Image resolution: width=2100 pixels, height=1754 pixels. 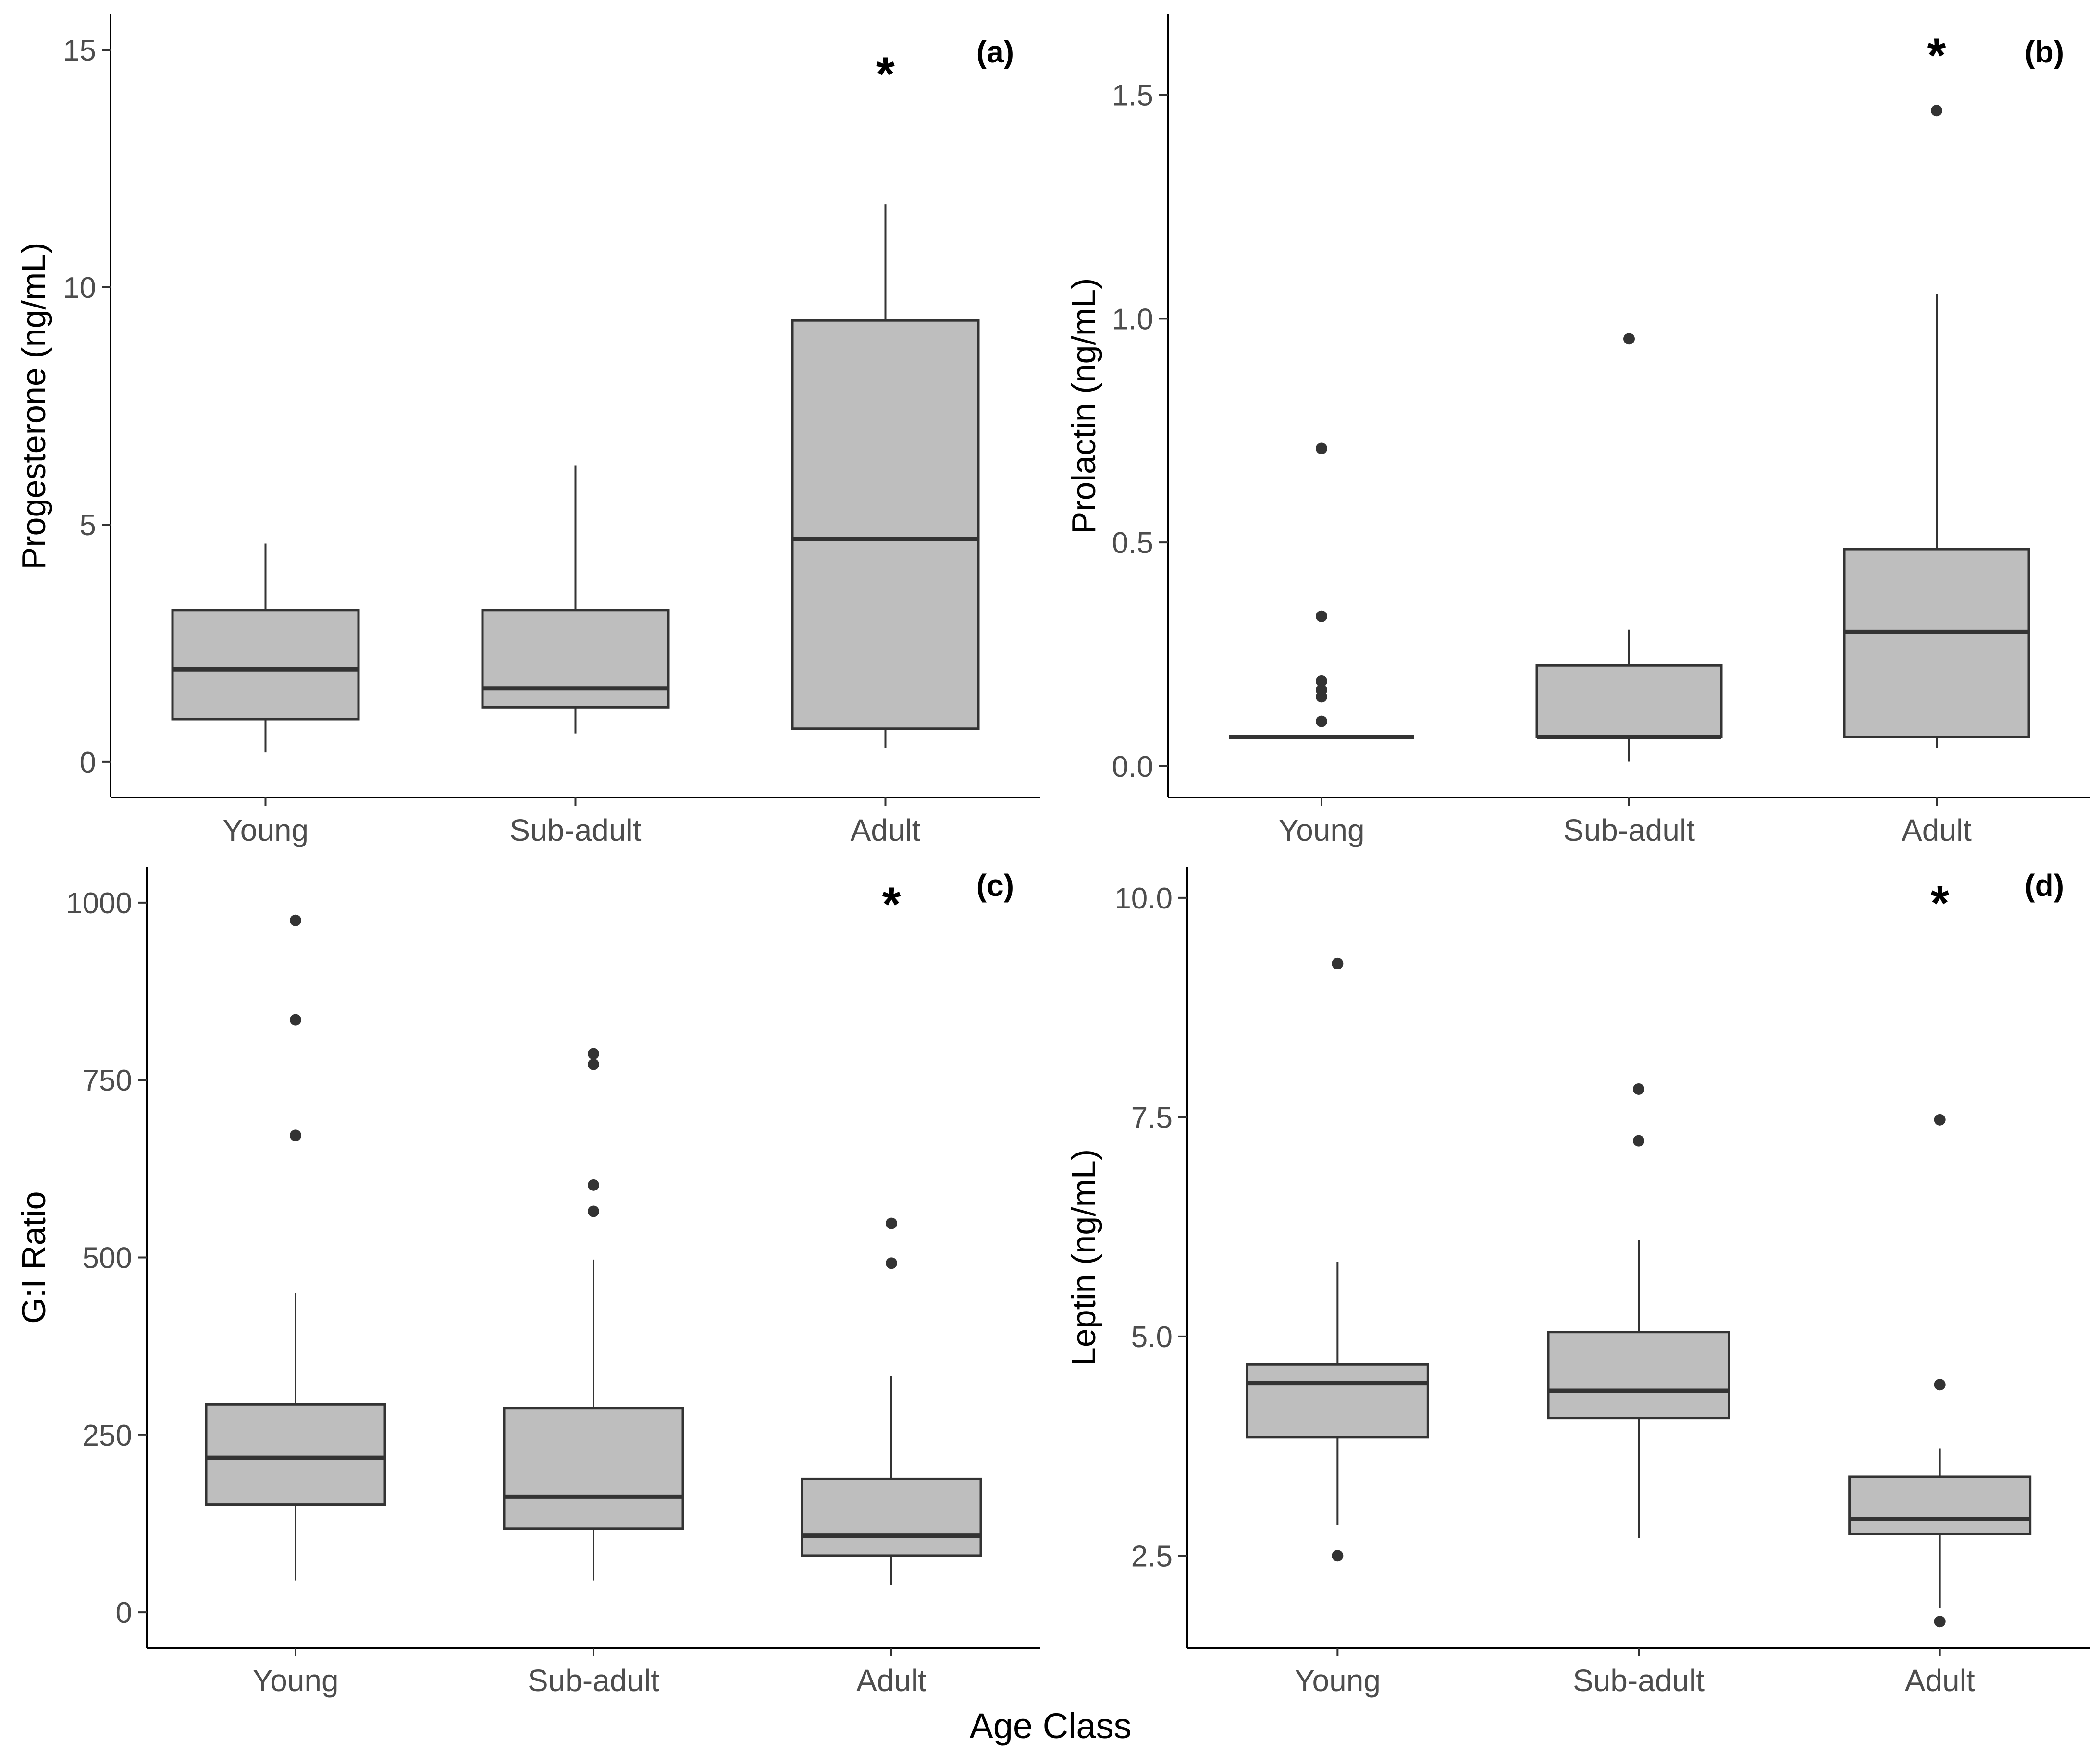 What do you see at coordinates (2044, 885) in the screenshot?
I see `panel-label: (d)` at bounding box center [2044, 885].